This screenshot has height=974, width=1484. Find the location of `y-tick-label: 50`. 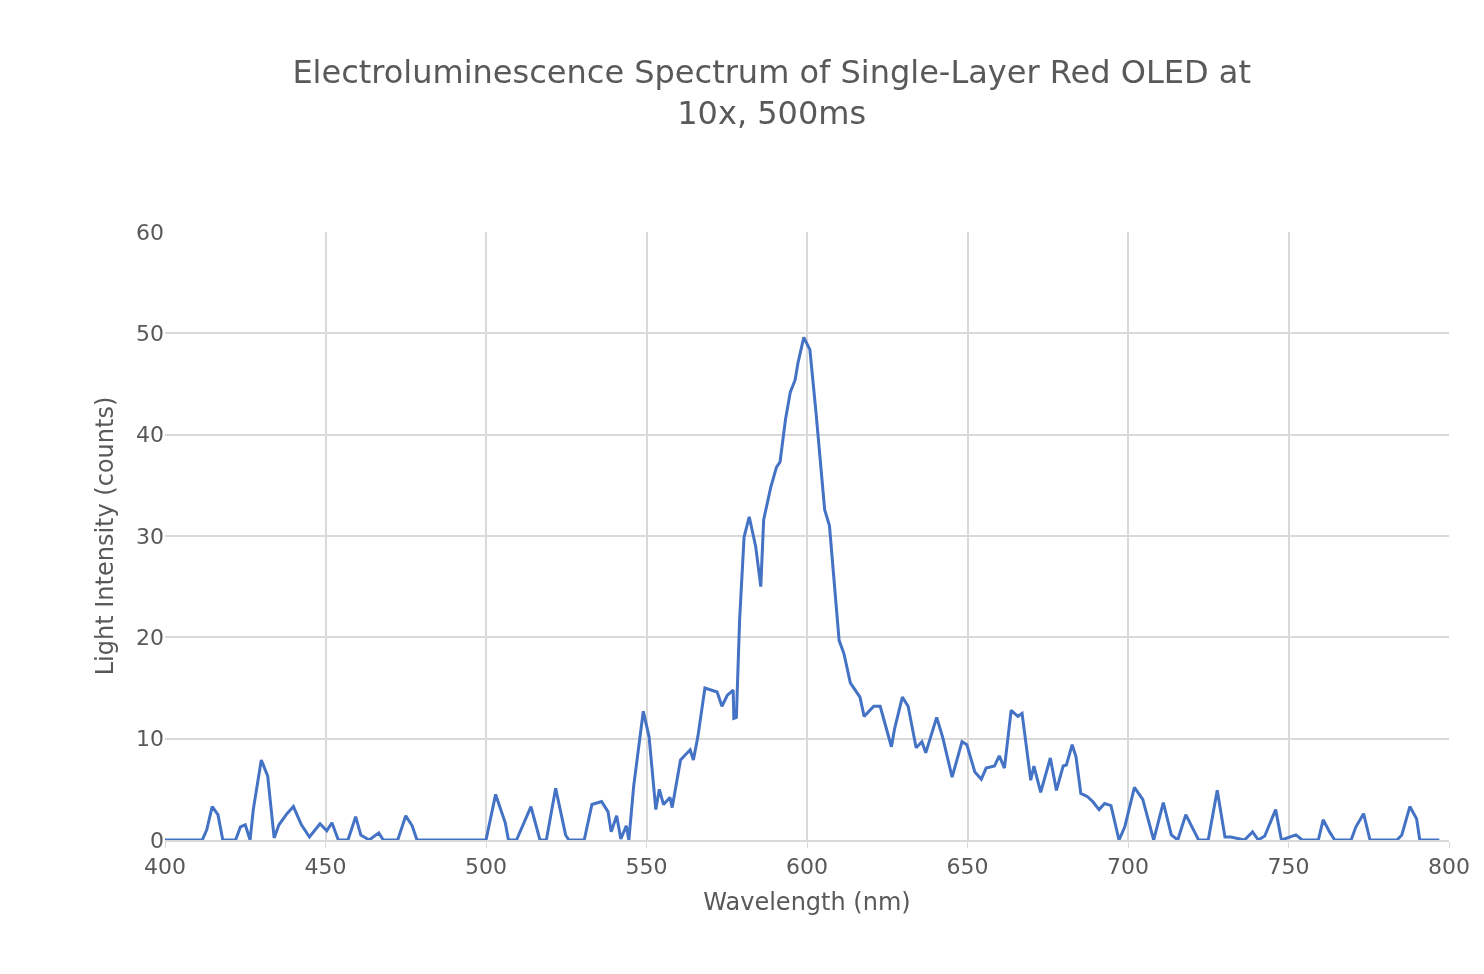

y-tick-label: 50 is located at coordinates (150, 334).